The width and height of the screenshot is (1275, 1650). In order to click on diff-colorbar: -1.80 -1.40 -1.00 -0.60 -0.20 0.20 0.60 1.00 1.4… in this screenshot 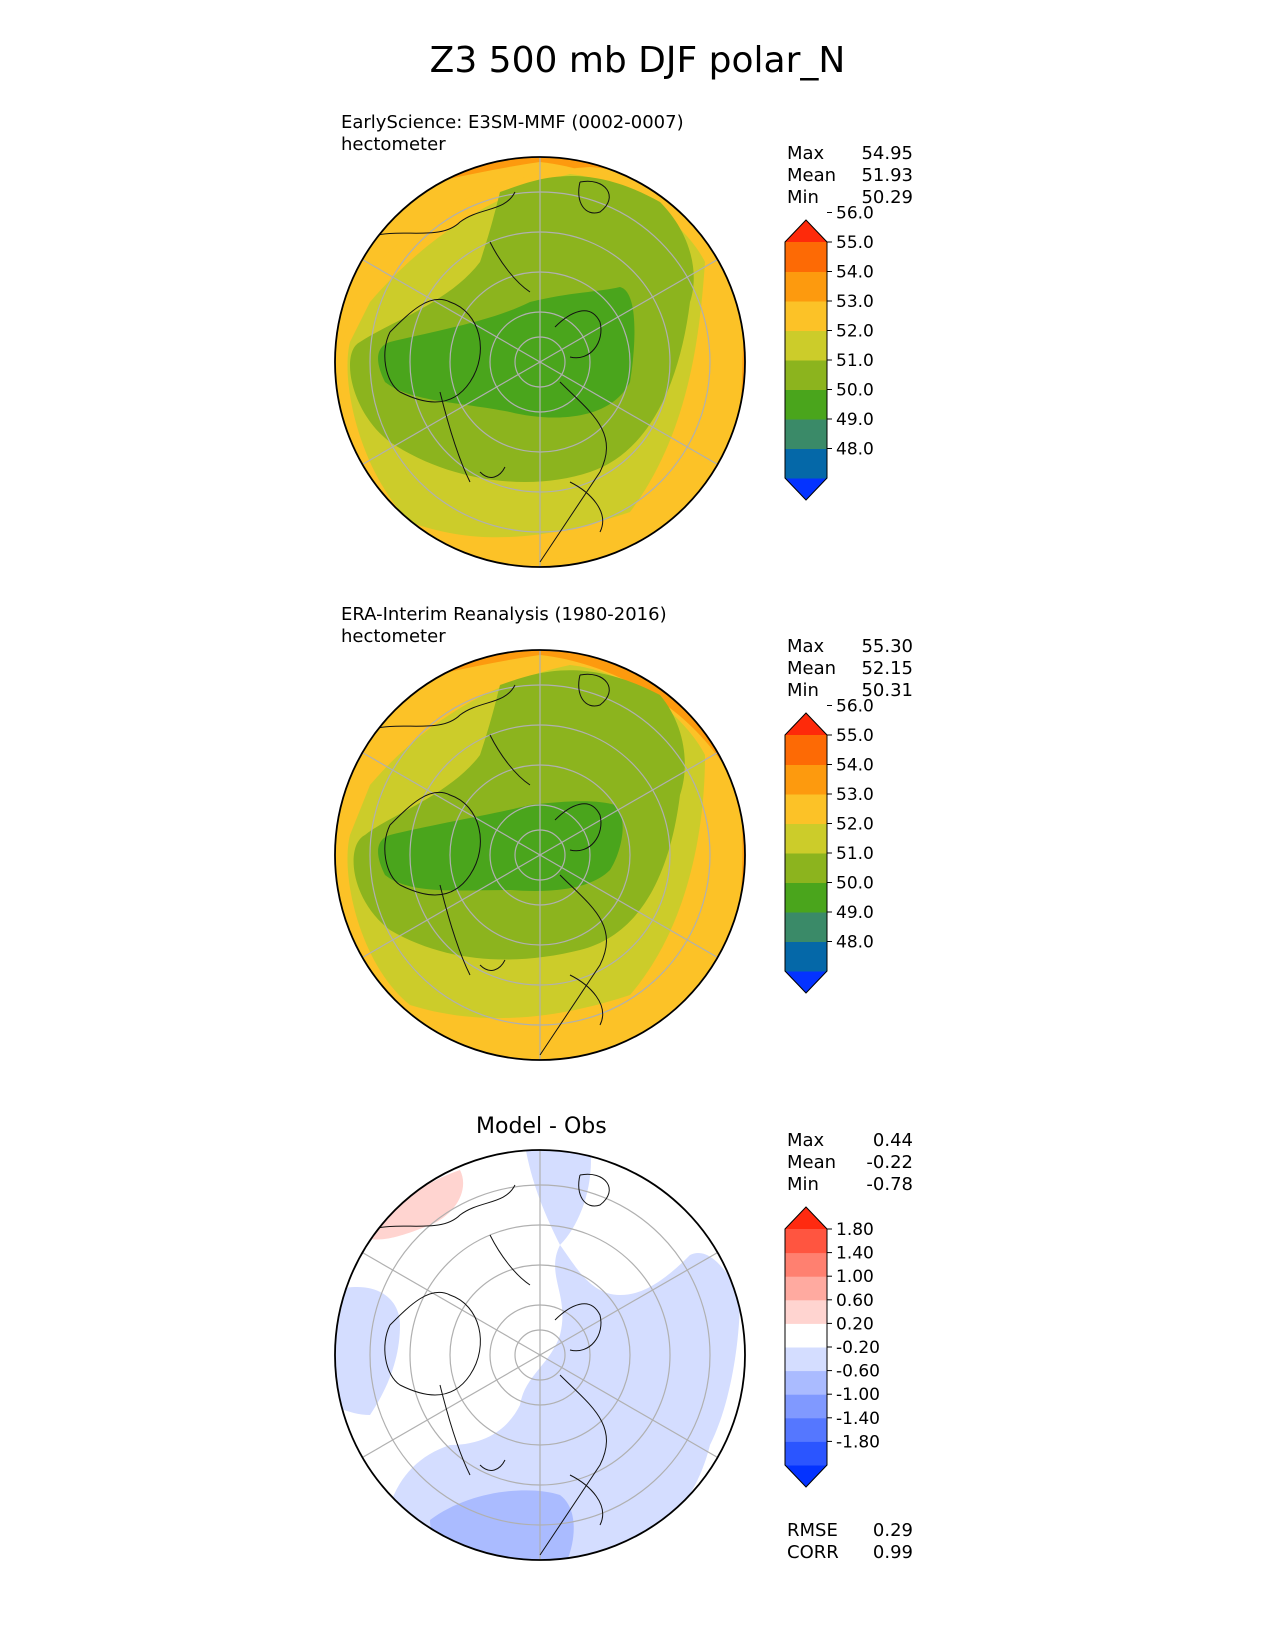, I will do `click(832, 1347)`.